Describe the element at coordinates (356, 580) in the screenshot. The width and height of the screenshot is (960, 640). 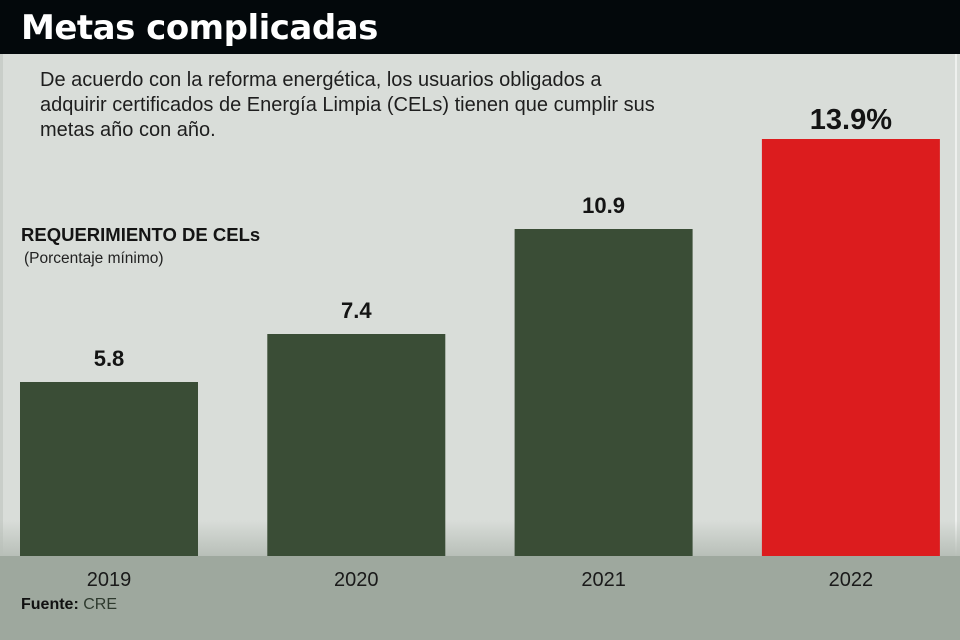
I see `x-tick-label-2020: 2020` at that location.